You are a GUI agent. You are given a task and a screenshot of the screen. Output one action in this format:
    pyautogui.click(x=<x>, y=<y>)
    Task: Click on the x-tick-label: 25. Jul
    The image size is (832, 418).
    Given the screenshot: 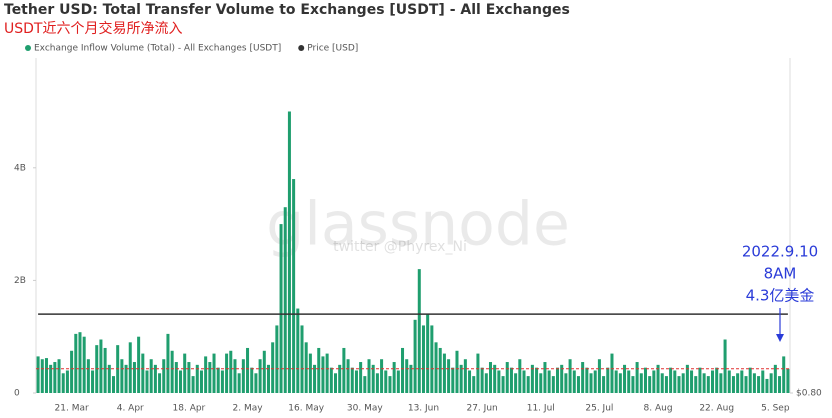 What is the action you would take?
    pyautogui.click(x=599, y=409)
    